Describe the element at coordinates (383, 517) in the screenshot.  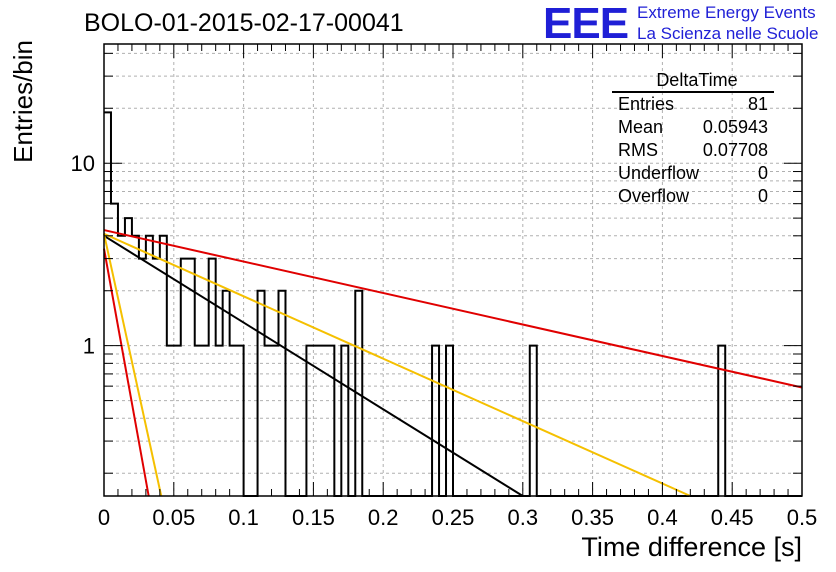
I see `x-tick-label: 0.2` at that location.